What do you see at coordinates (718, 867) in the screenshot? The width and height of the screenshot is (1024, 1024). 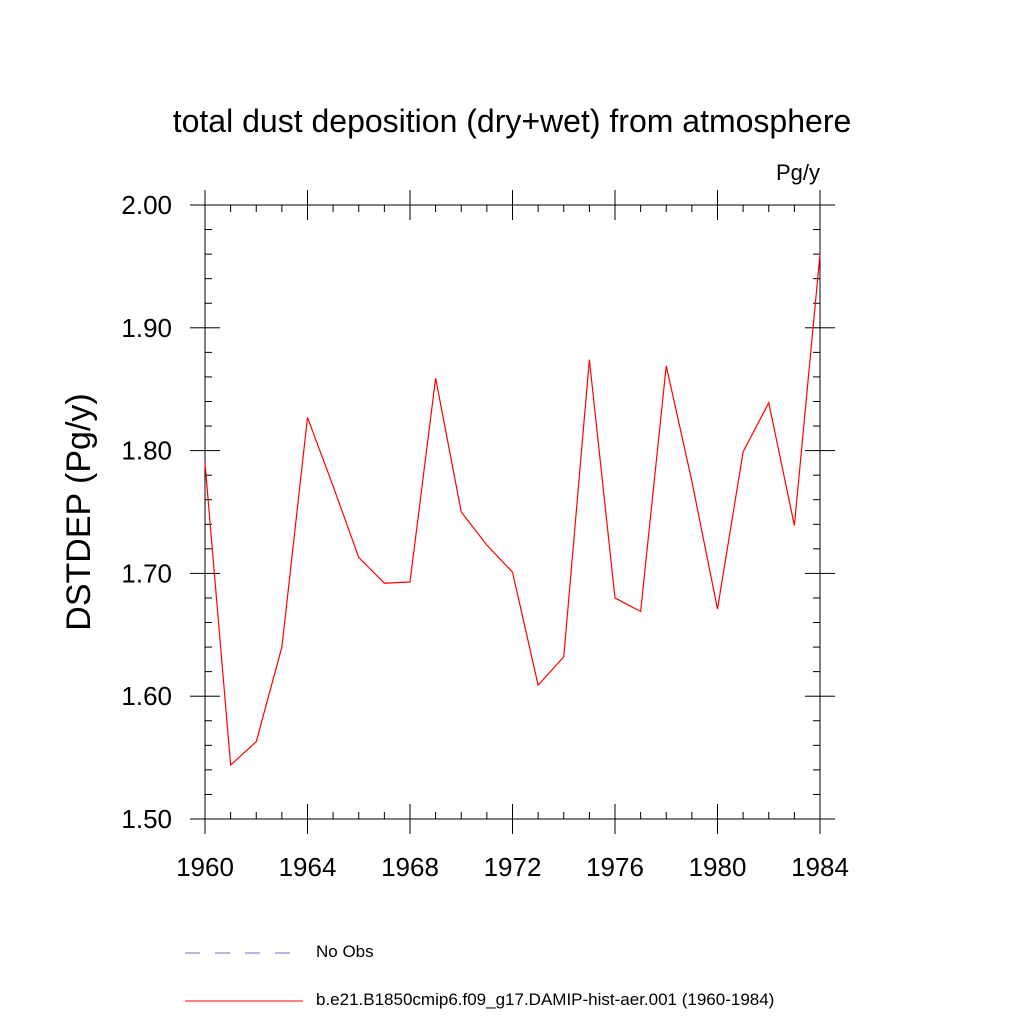 I see `x-tick-label: 1980` at bounding box center [718, 867].